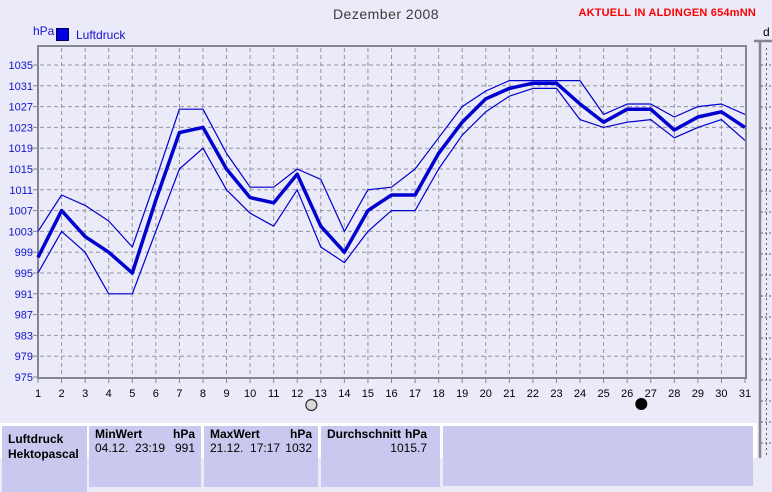 The image size is (772, 492). What do you see at coordinates (476, 405) in the screenshot?
I see `moon-phase-markers` at bounding box center [476, 405].